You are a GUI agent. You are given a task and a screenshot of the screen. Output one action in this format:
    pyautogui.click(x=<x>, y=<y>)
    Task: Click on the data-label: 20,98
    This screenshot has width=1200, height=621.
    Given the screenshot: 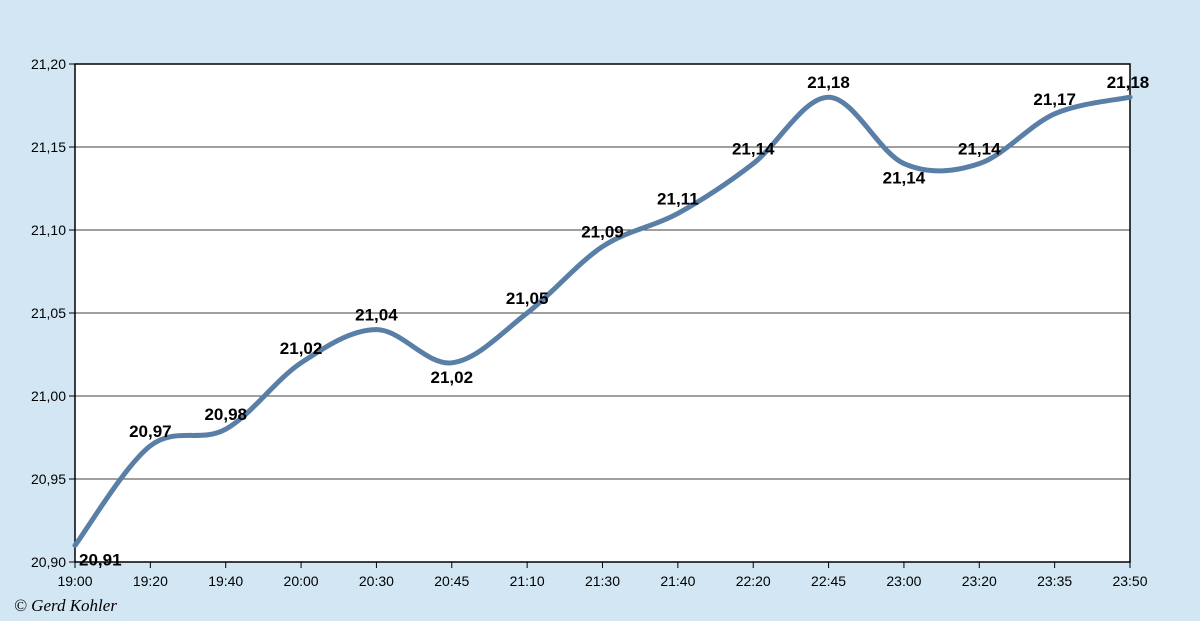 What is the action you would take?
    pyautogui.click(x=225, y=414)
    